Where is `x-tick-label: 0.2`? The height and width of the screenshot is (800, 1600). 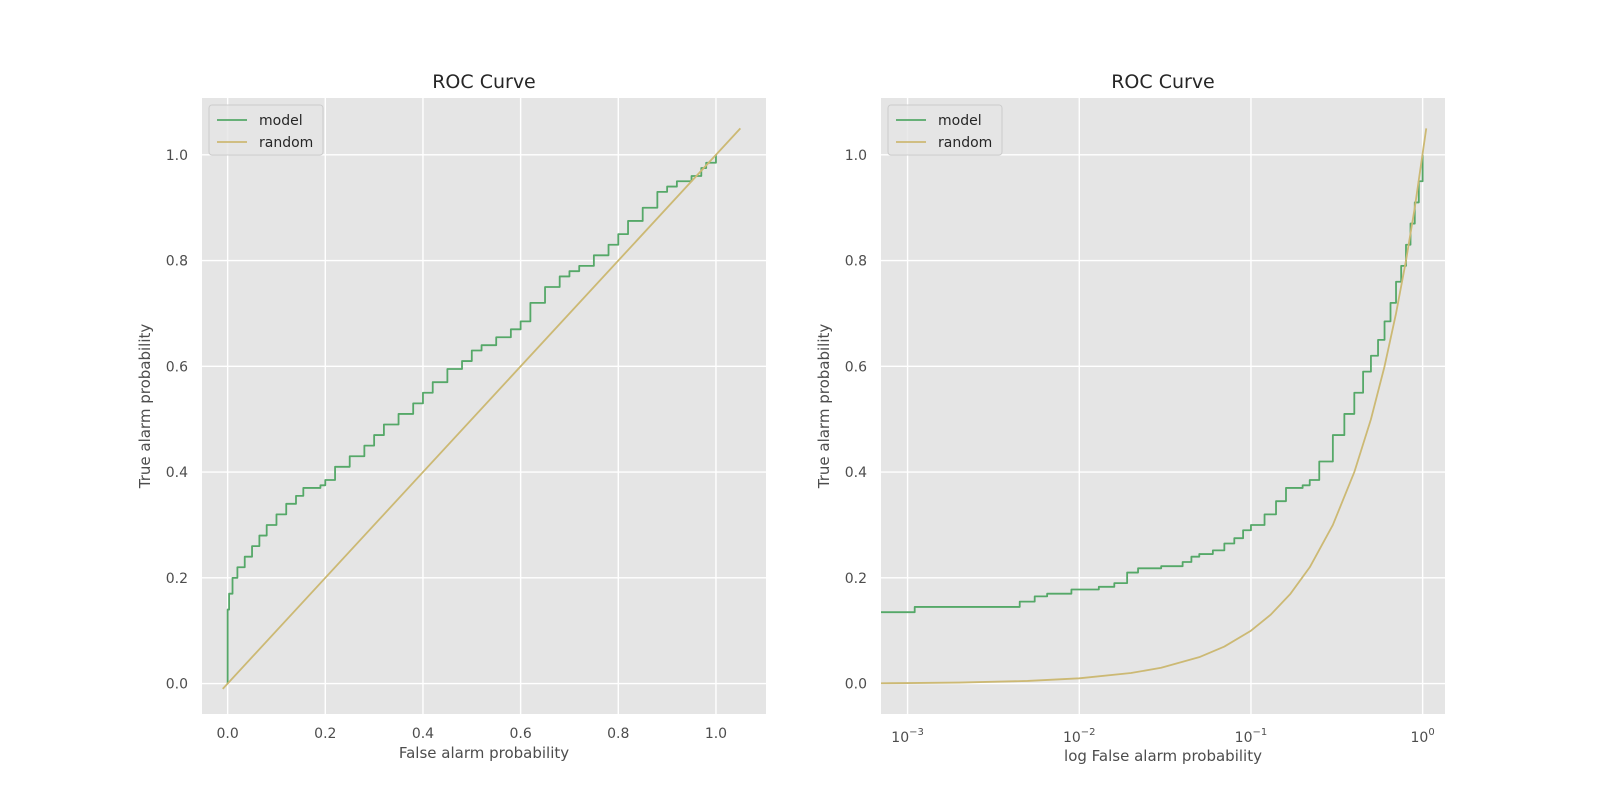
x-tick-label: 0.2 is located at coordinates (325, 734).